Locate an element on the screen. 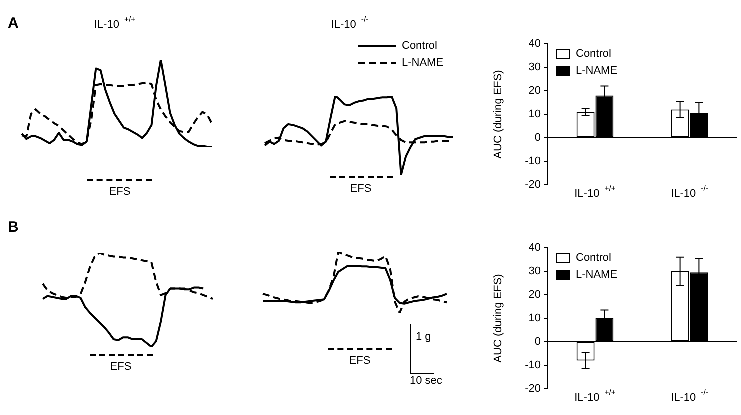  text: A is located at coordinates (13, 23).